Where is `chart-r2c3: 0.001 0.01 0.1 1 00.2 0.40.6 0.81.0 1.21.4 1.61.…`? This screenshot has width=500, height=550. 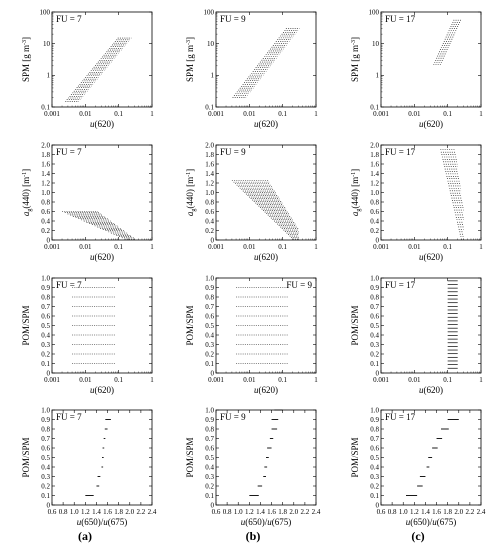 chart-r2c3: 0.001 0.01 0.1 1 00.2 0.40.6 0.81.0 1.21.4 1.61.… is located at coordinates (416, 201).